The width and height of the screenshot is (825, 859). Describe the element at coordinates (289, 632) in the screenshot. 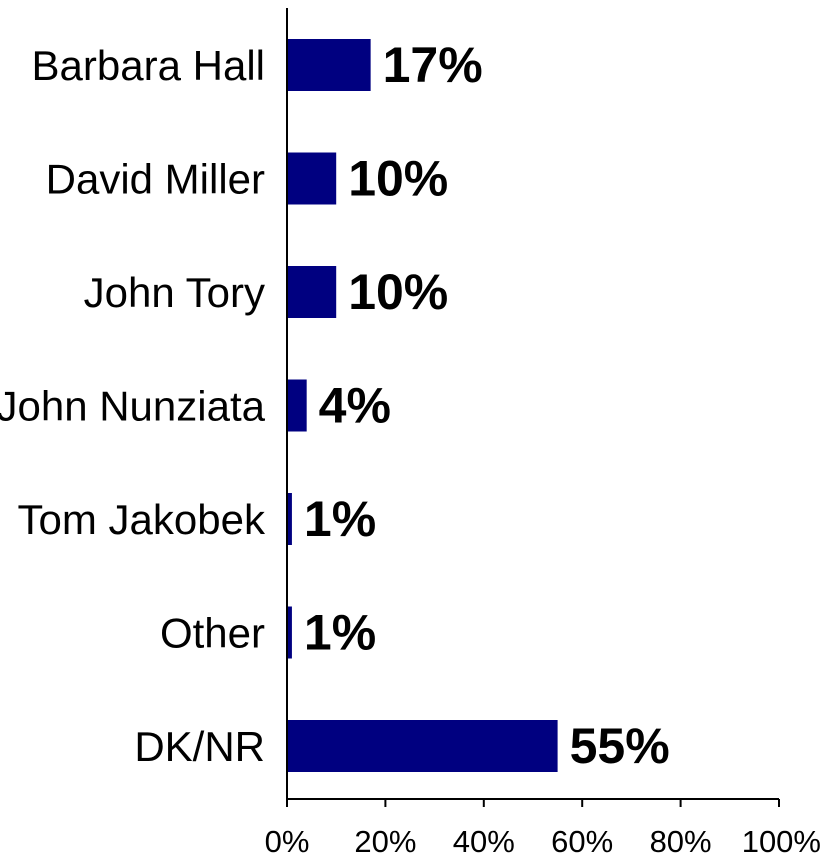

I see `bar-other` at that location.